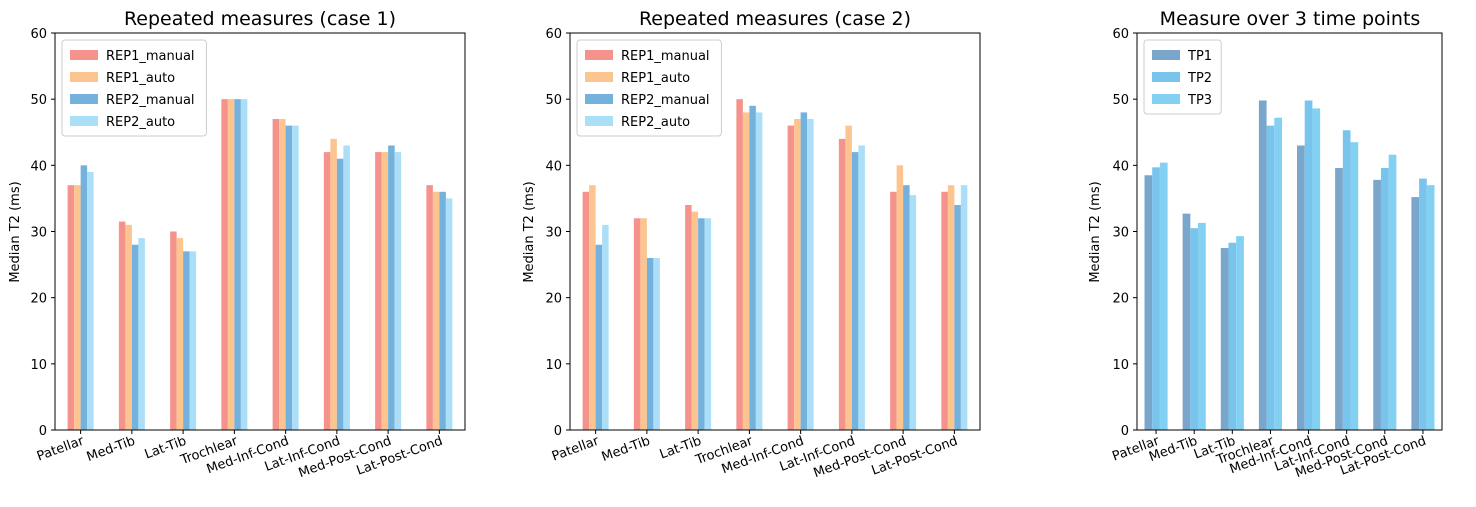 The width and height of the screenshot is (1476, 507). Describe the element at coordinates (1290, 19) in the screenshot. I see `chart-title: Measure over 3 time points` at that location.